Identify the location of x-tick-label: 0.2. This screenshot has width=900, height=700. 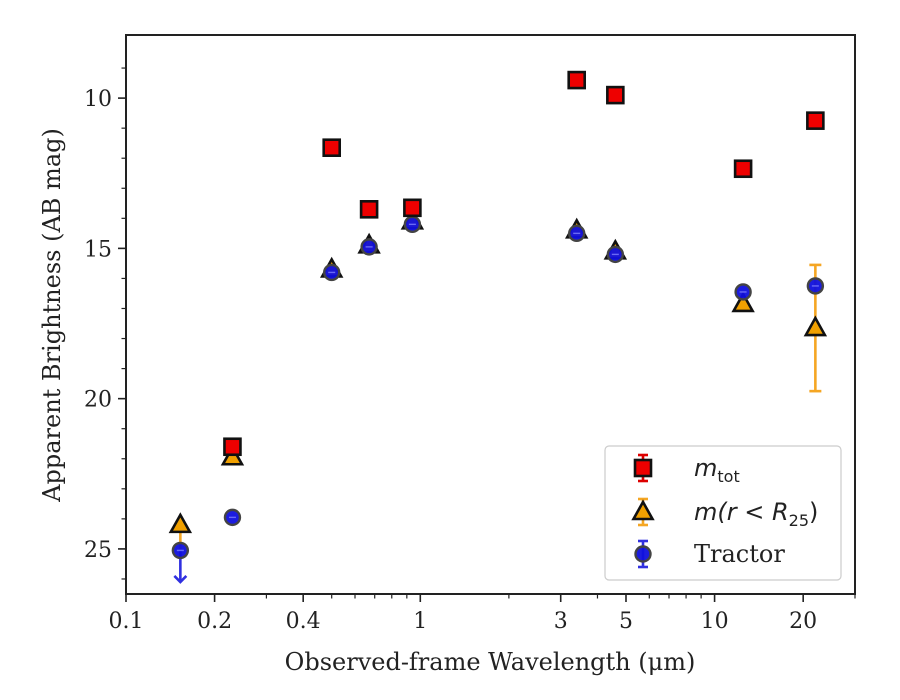
(214, 621).